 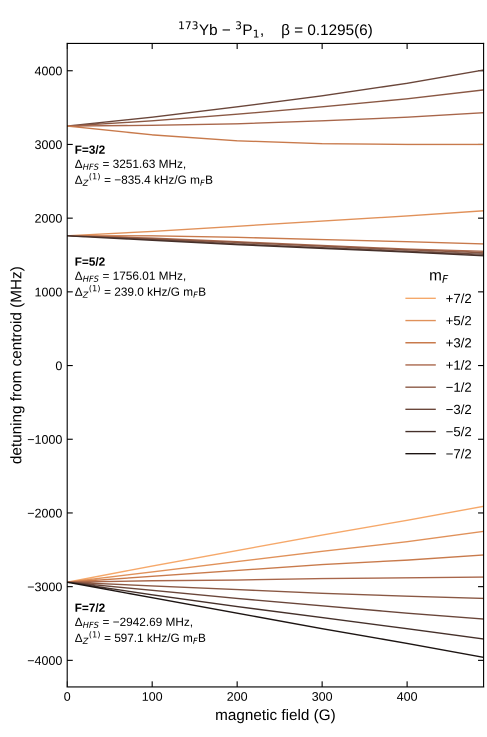 I want to click on x-tick-label: 200, so click(x=237, y=696).